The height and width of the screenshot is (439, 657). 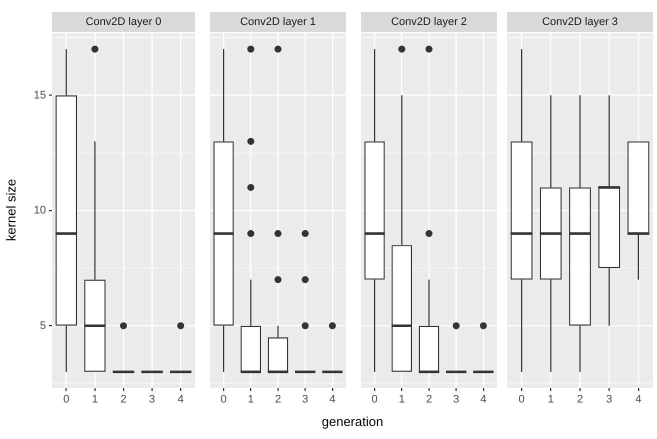 I want to click on chart-title: Conv2D layer 3, so click(x=580, y=22).